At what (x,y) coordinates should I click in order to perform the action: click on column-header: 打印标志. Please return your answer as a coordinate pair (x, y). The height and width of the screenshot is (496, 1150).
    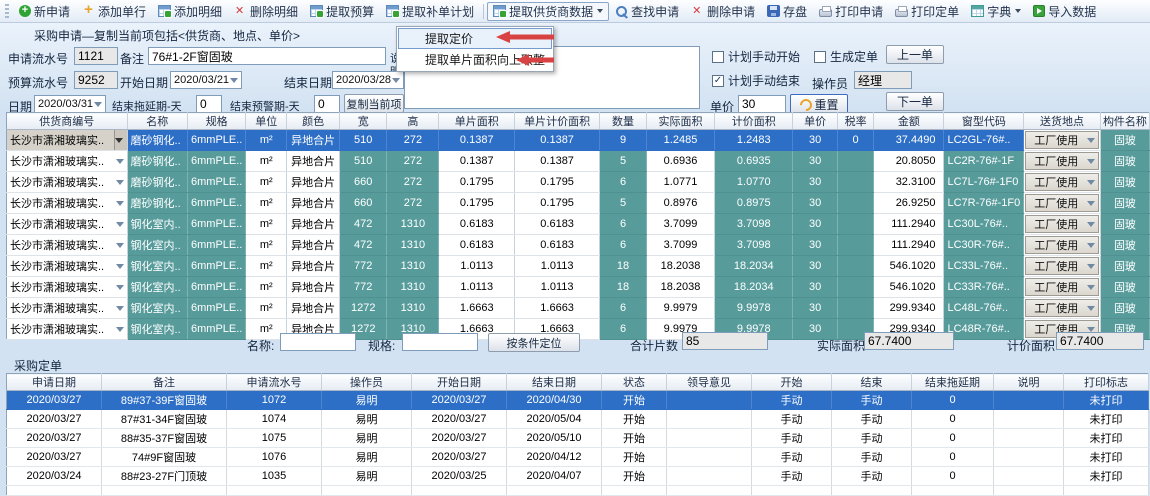
    Looking at the image, I should click on (1106, 382).